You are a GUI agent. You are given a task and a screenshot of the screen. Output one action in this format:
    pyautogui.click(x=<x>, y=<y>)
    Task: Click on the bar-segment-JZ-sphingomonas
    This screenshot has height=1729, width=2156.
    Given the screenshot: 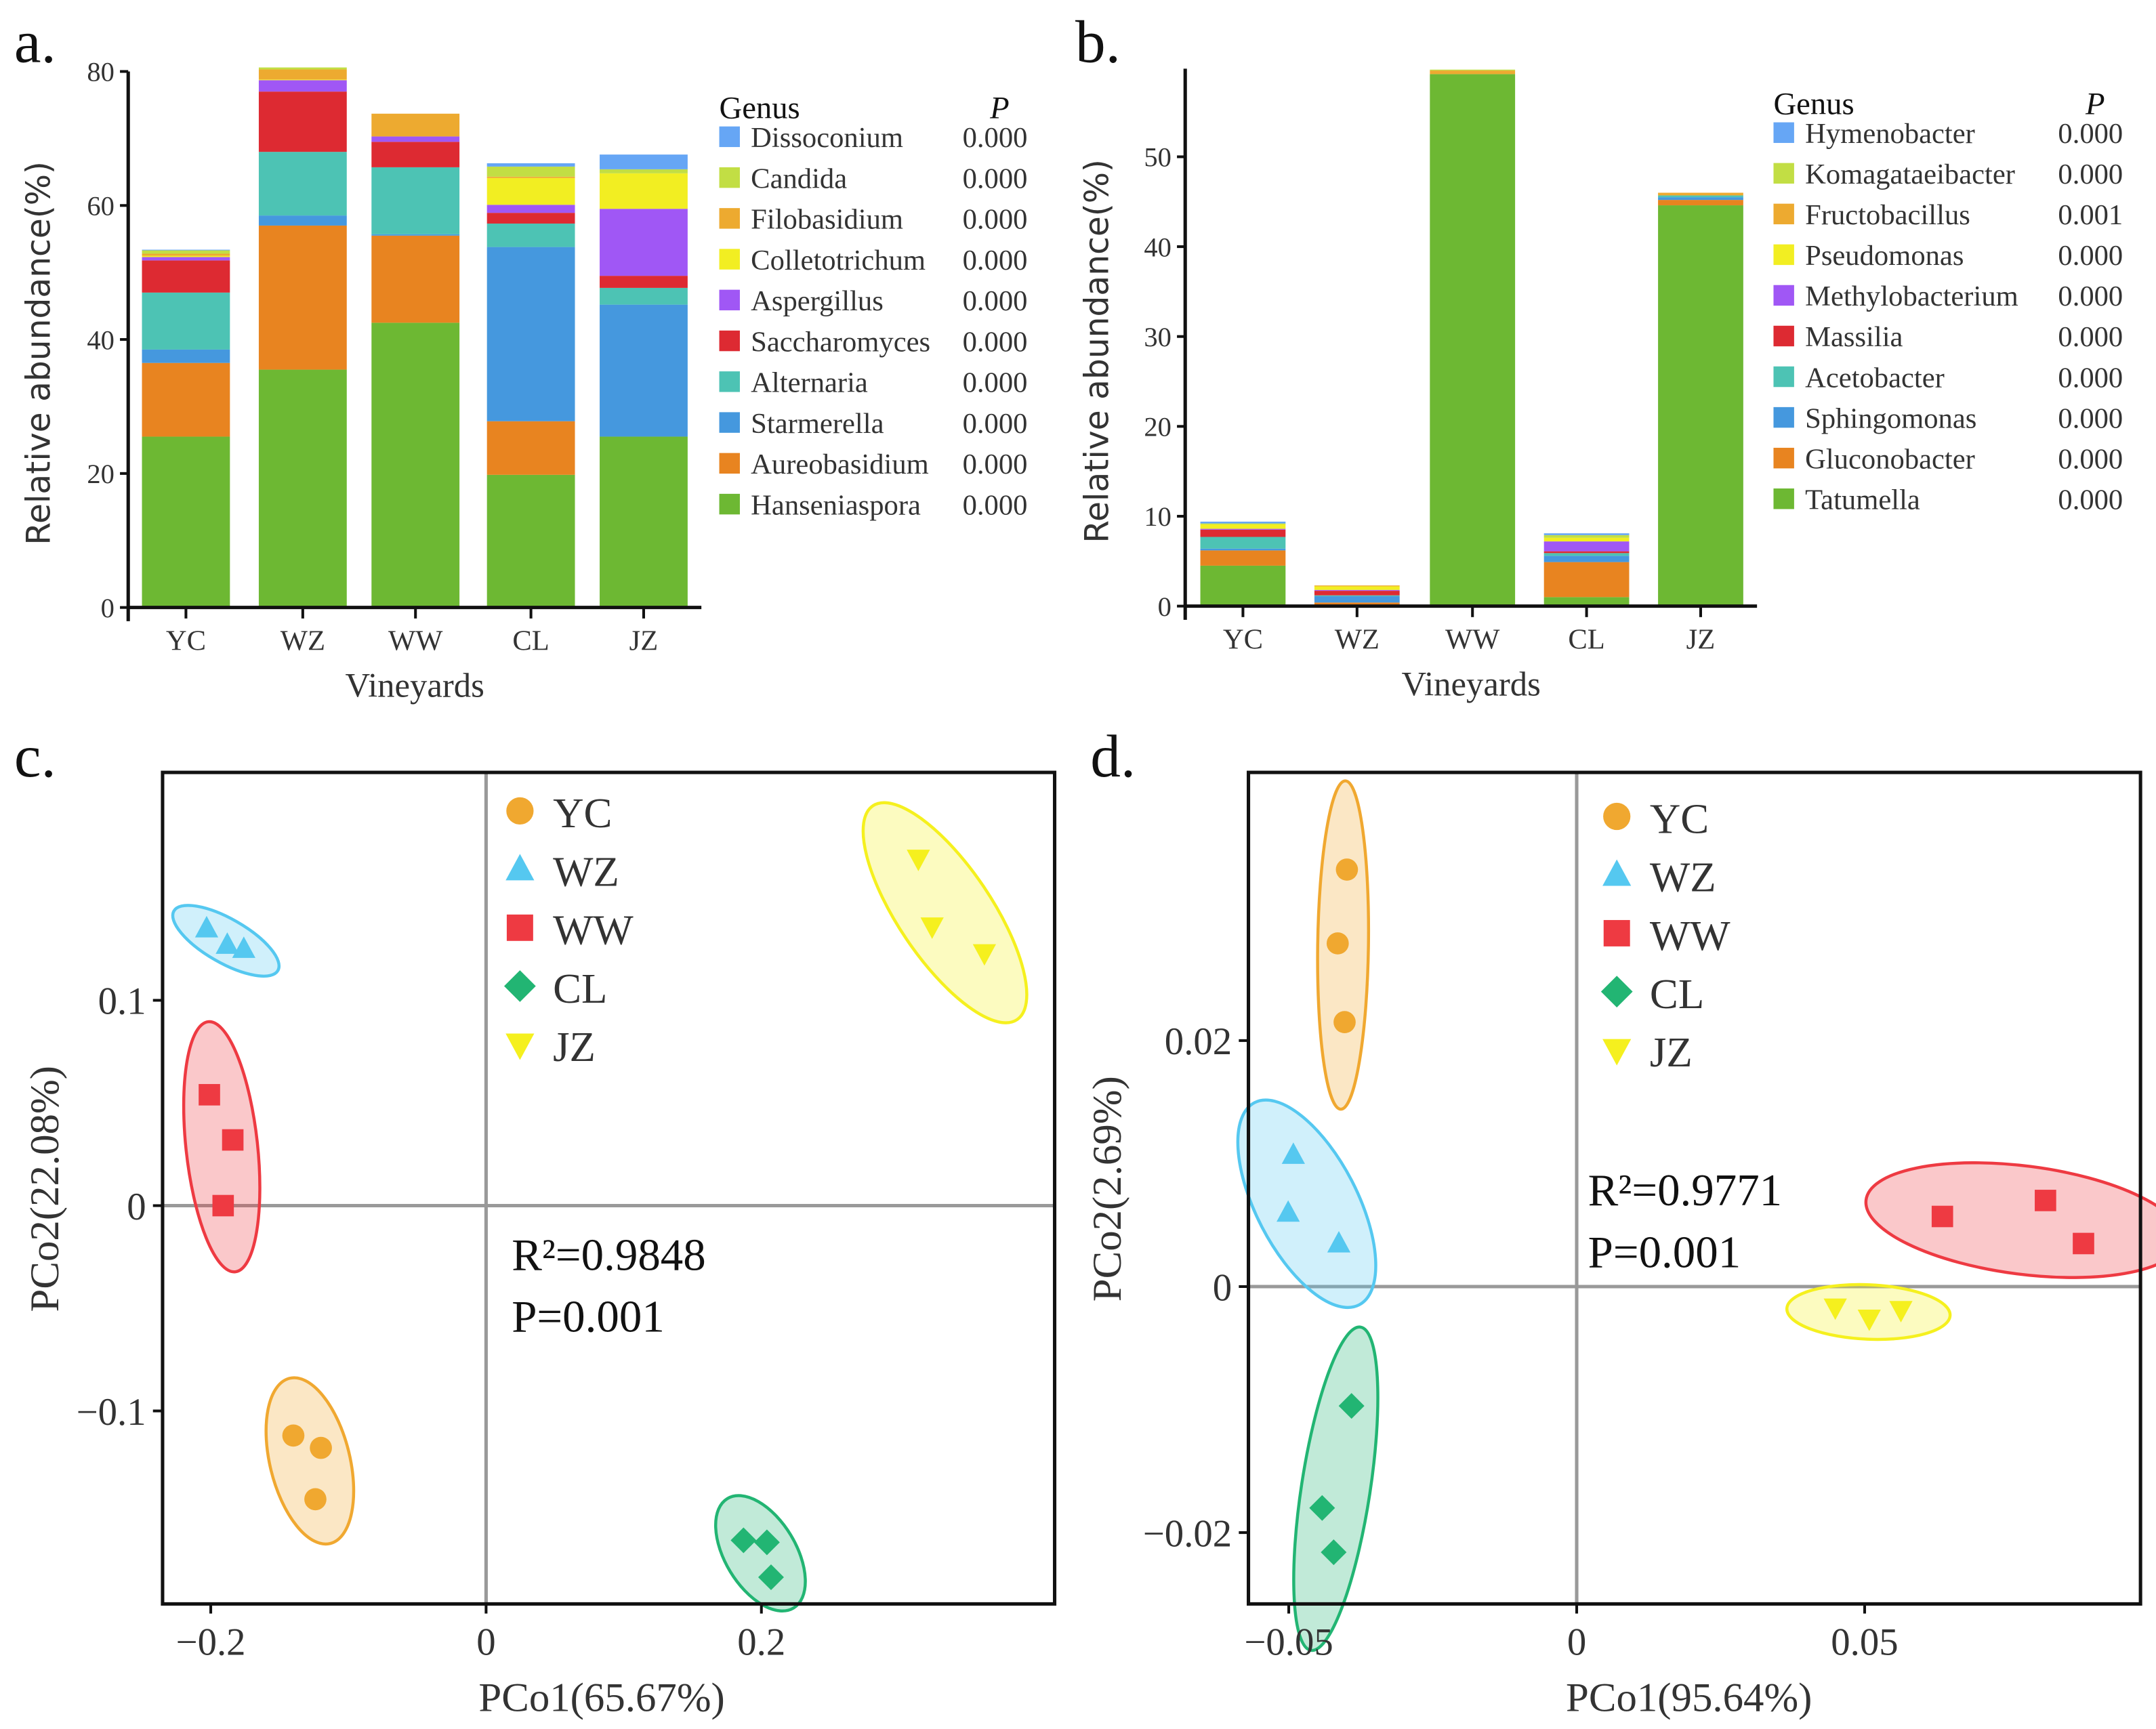 What is the action you would take?
    pyautogui.click(x=1700, y=199)
    